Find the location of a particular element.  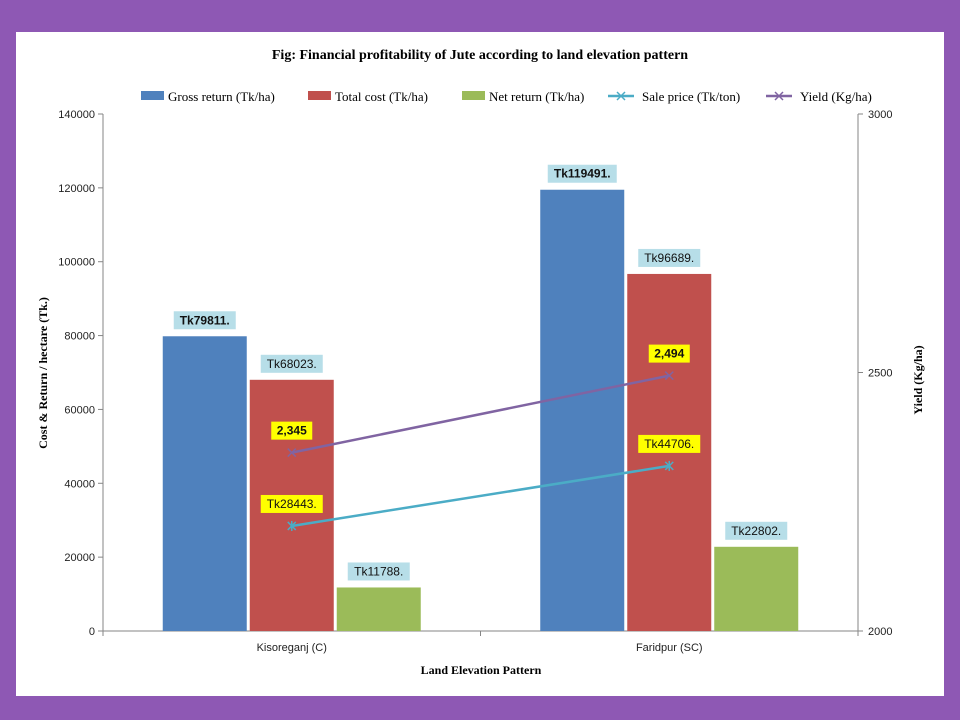

legend-item: Yield (Kg/ha) is located at coordinates (819, 96).